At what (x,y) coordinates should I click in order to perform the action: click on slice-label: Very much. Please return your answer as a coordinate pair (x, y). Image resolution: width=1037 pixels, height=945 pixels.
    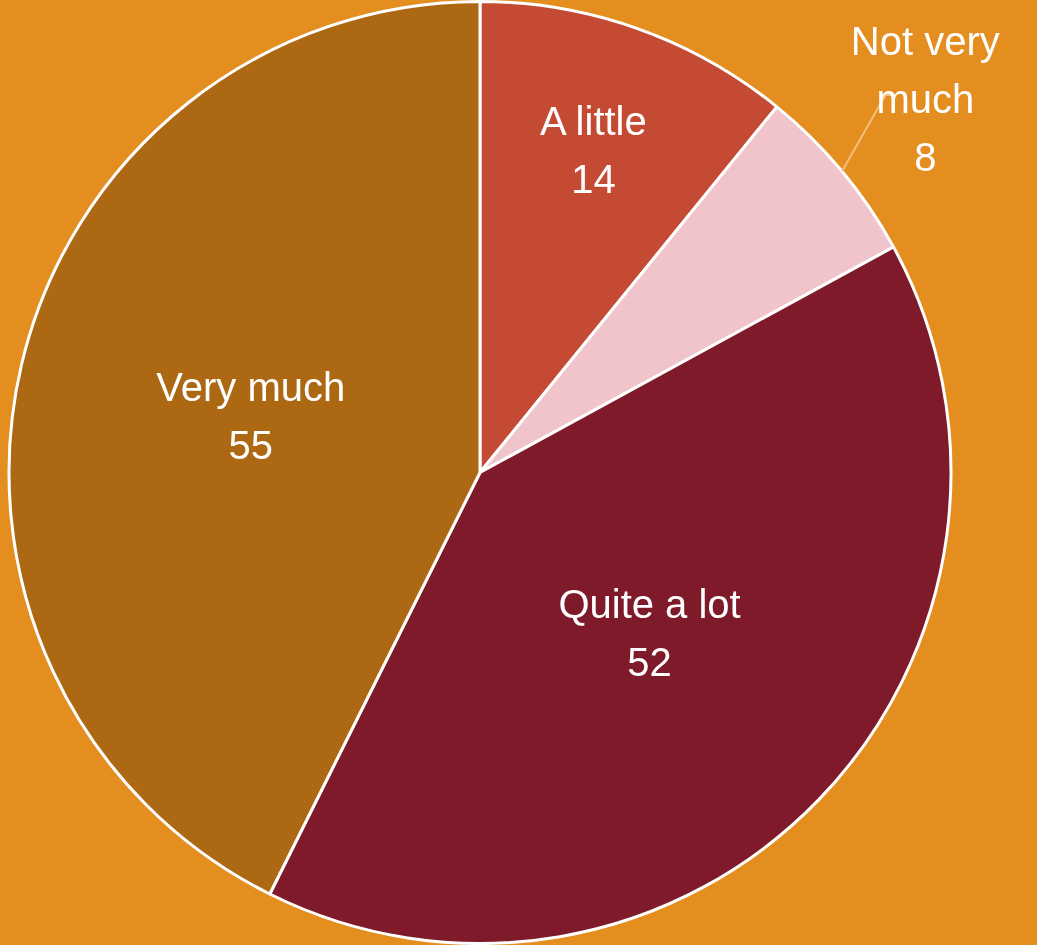
    Looking at the image, I should click on (251, 386).